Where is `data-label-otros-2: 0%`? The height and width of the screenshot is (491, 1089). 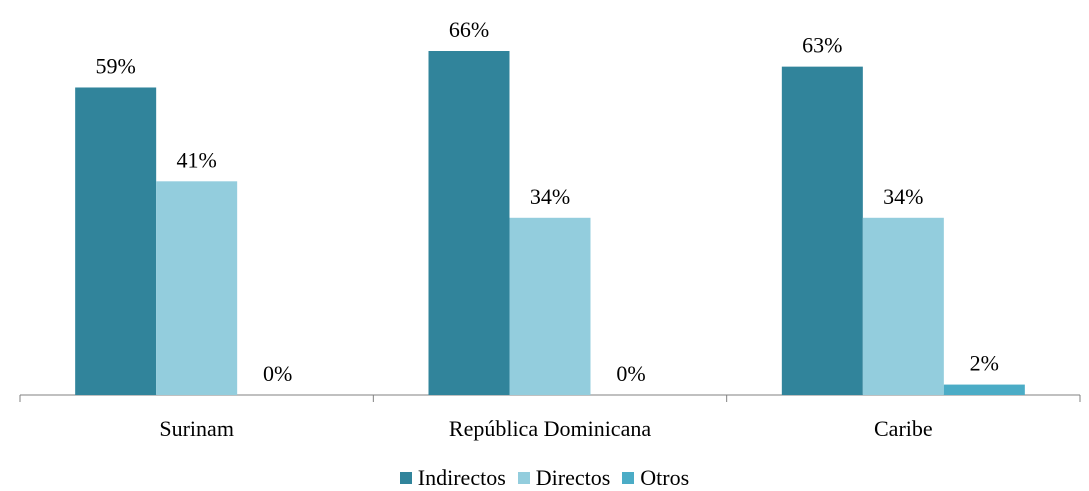 data-label-otros-2: 0% is located at coordinates (630, 373).